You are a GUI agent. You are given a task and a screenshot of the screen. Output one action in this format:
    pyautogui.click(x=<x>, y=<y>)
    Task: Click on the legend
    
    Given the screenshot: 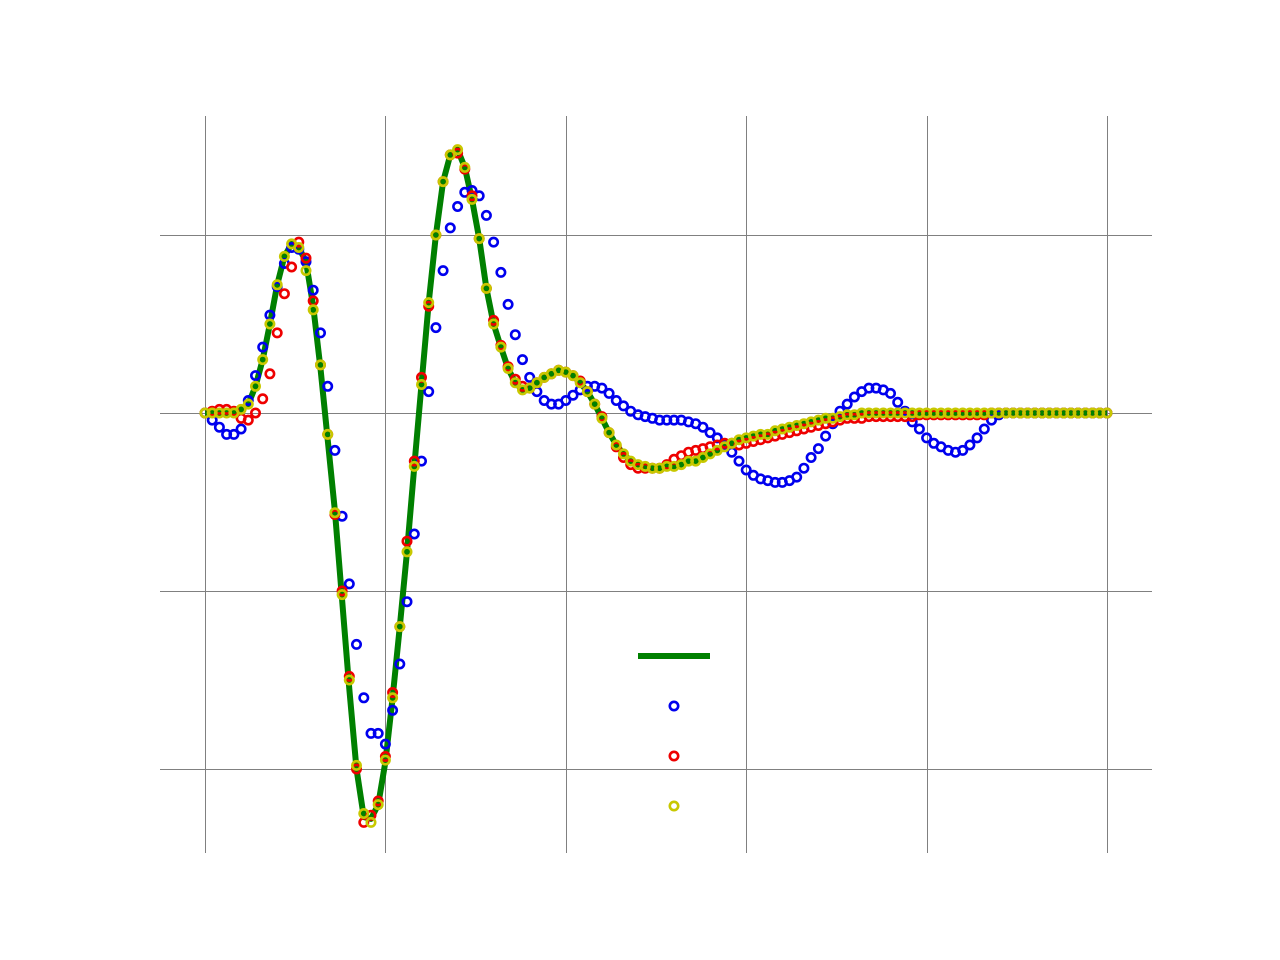 What is the action you would take?
    pyautogui.click(x=674, y=732)
    